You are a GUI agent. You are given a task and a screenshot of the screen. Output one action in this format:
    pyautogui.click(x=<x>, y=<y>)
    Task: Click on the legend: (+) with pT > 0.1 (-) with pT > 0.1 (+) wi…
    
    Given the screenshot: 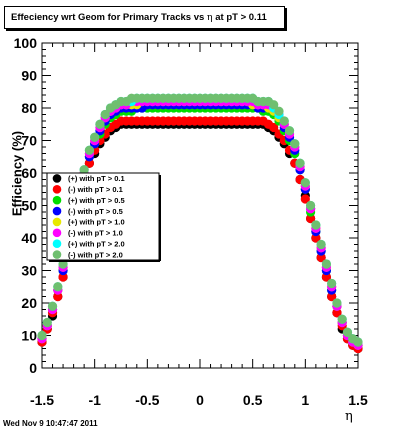 What is the action you would take?
    pyautogui.click(x=103, y=217)
    